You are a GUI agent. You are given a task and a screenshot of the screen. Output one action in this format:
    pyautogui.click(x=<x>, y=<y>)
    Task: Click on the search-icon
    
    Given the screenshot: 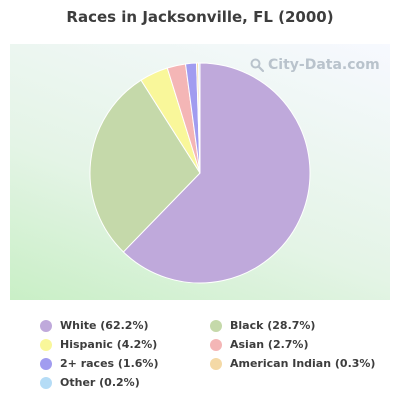 What is the action you would take?
    pyautogui.click(x=257, y=65)
    